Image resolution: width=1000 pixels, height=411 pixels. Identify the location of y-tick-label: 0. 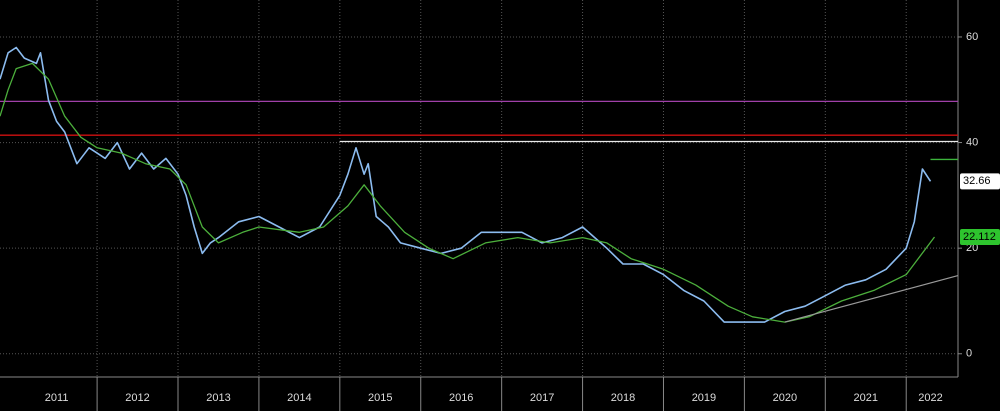
(969, 354).